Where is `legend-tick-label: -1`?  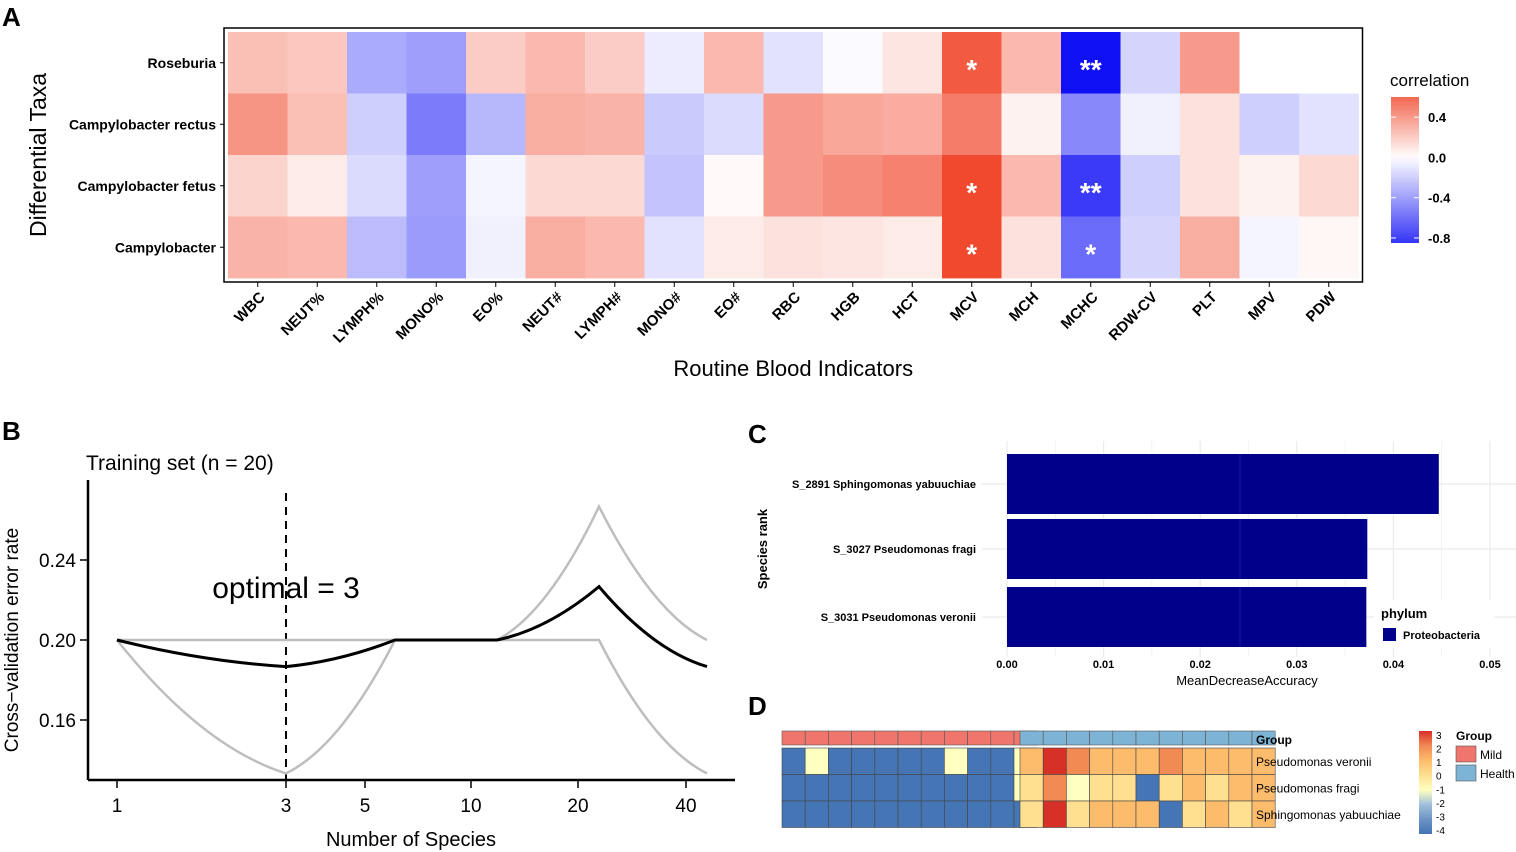
legend-tick-label: -1 is located at coordinates (1440, 790).